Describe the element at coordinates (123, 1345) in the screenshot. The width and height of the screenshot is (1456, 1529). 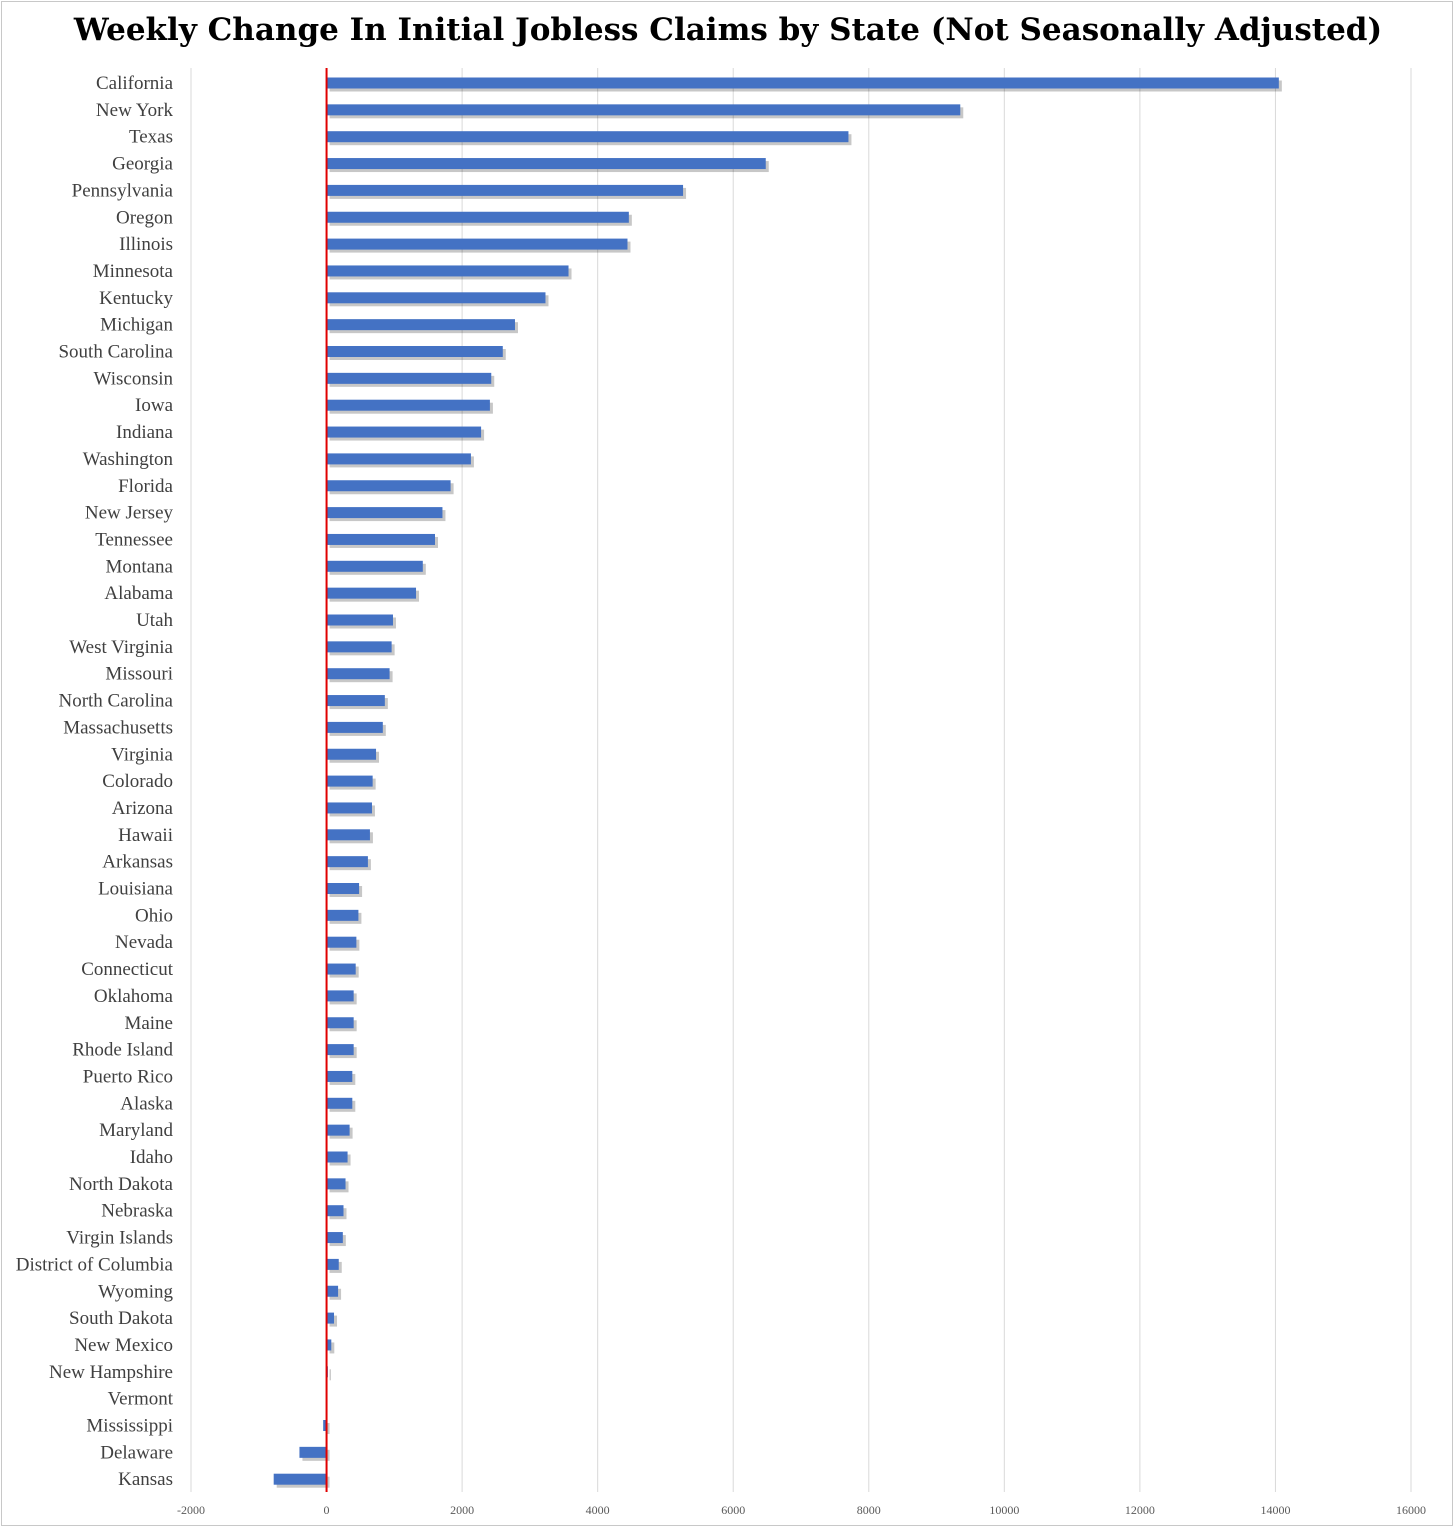
I see `category-label: New Mexico` at that location.